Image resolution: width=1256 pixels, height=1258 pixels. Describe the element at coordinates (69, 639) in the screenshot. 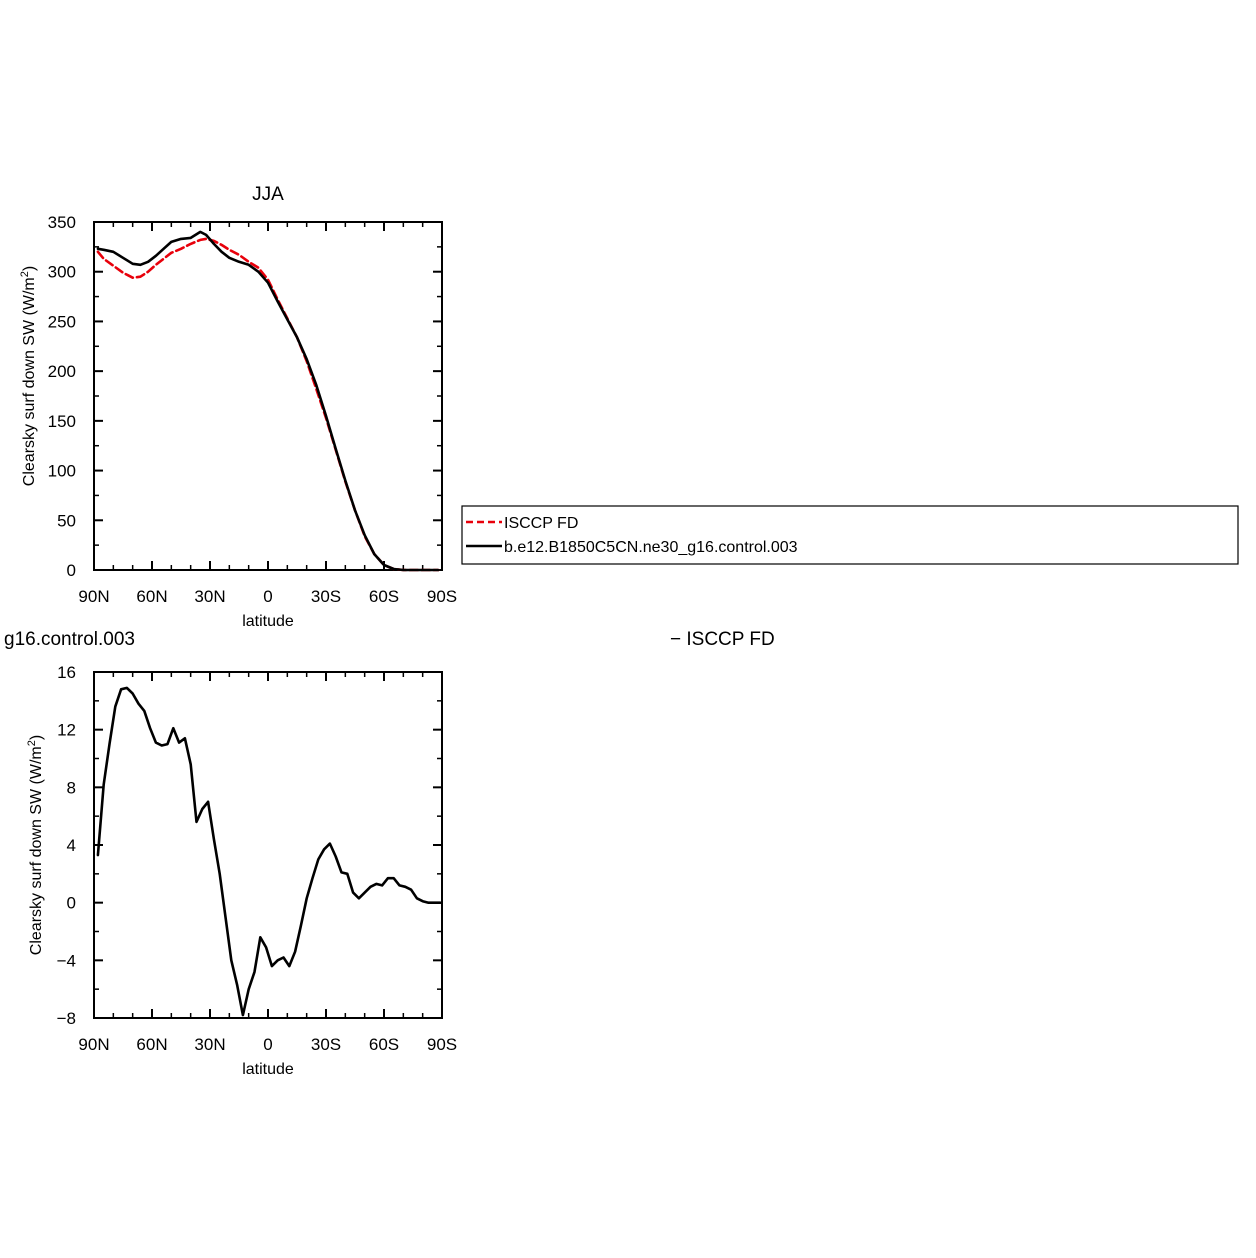

I see `bottom-chart-title: g16.control.003` at that location.